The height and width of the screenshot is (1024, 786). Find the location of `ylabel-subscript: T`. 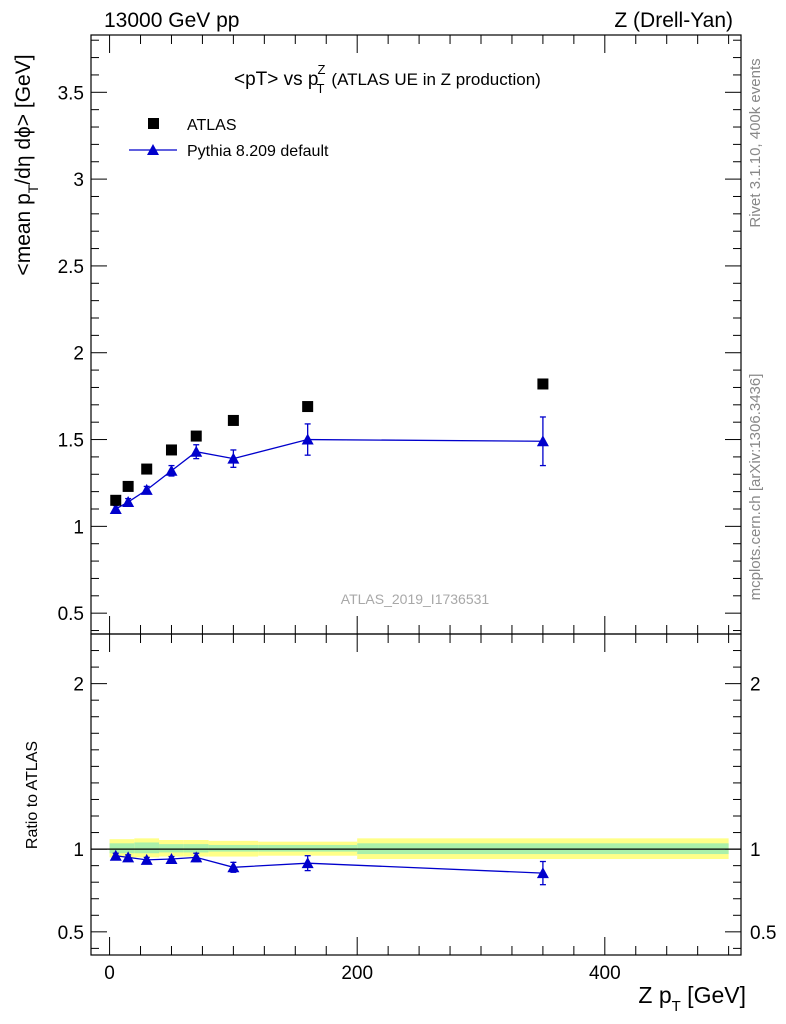

ylabel-subscript: T is located at coordinates (33, 188).